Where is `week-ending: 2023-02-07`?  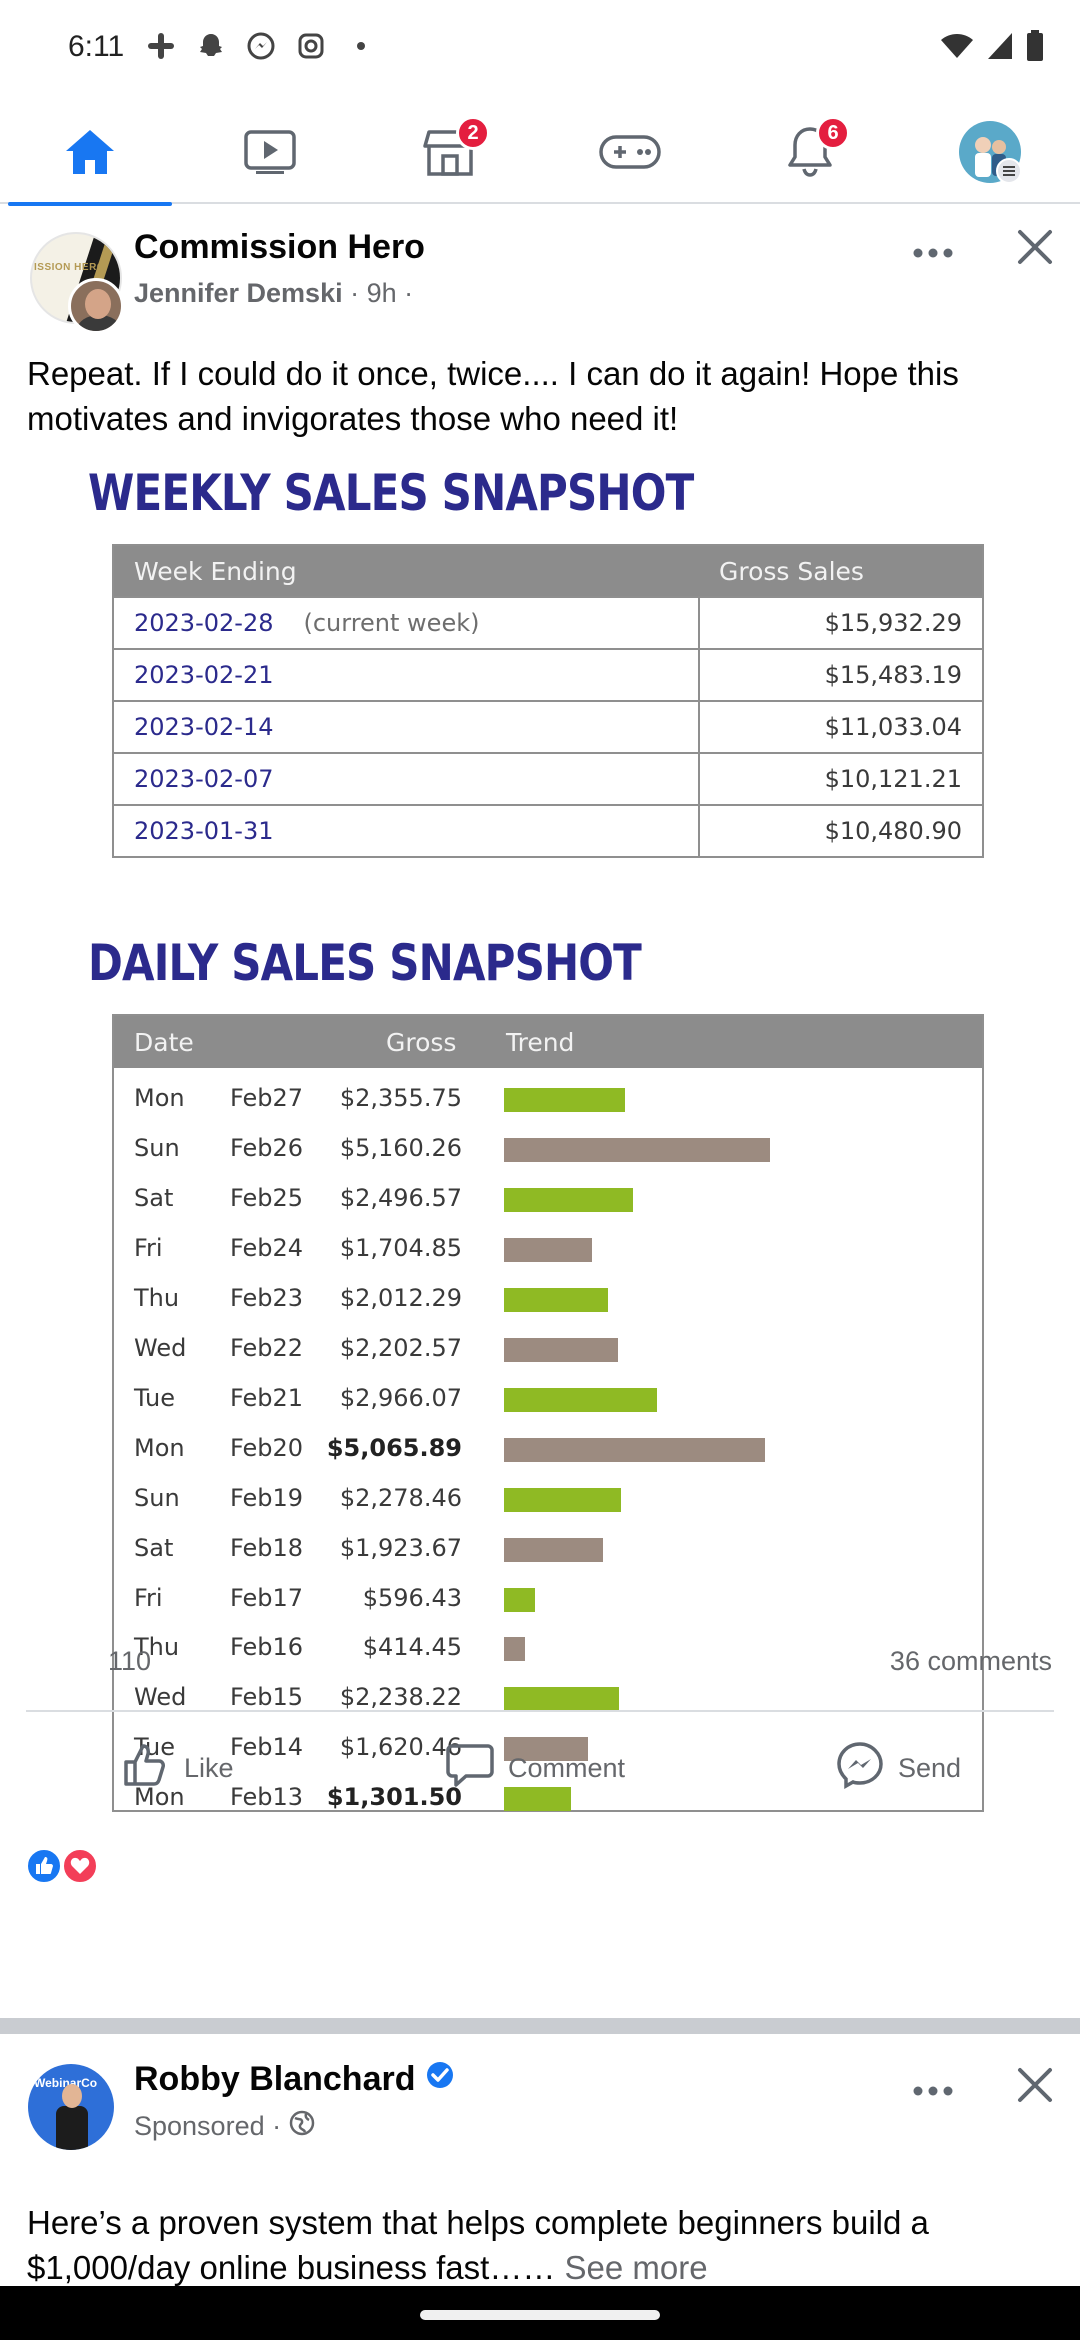 week-ending: 2023-02-07 is located at coordinates (204, 779).